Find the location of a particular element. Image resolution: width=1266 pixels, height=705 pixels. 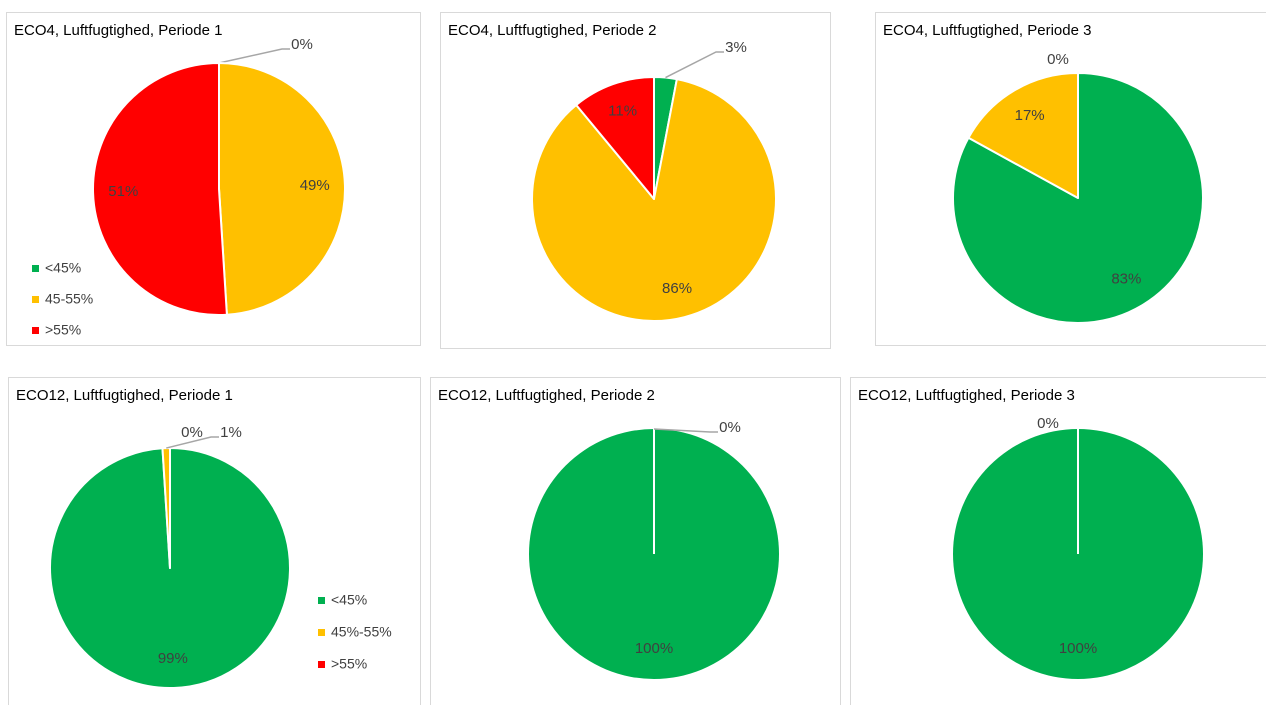

data-label: 11% is located at coordinates (622, 111).